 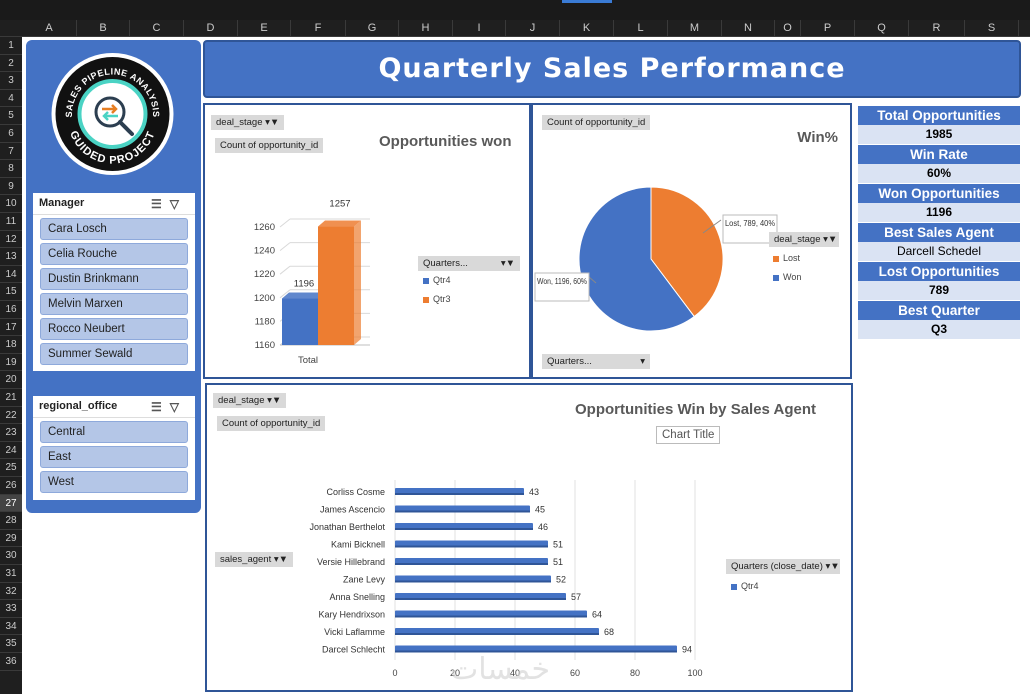 What do you see at coordinates (11, 574) in the screenshot?
I see `row-header: 31` at bounding box center [11, 574].